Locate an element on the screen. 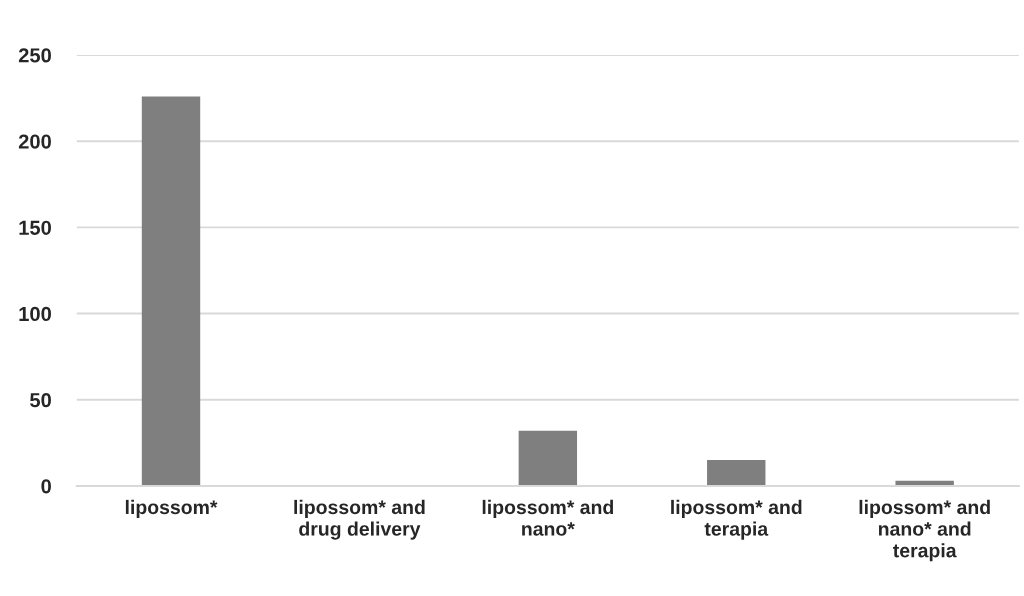 This screenshot has height=596, width=1024. x-tick-label: lipossom* and nano* and terapia is located at coordinates (924, 530).